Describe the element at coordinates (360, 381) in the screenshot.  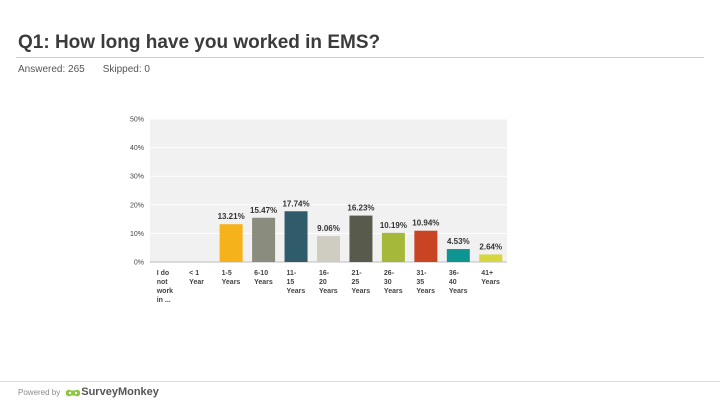
I see `footer-divider` at that location.